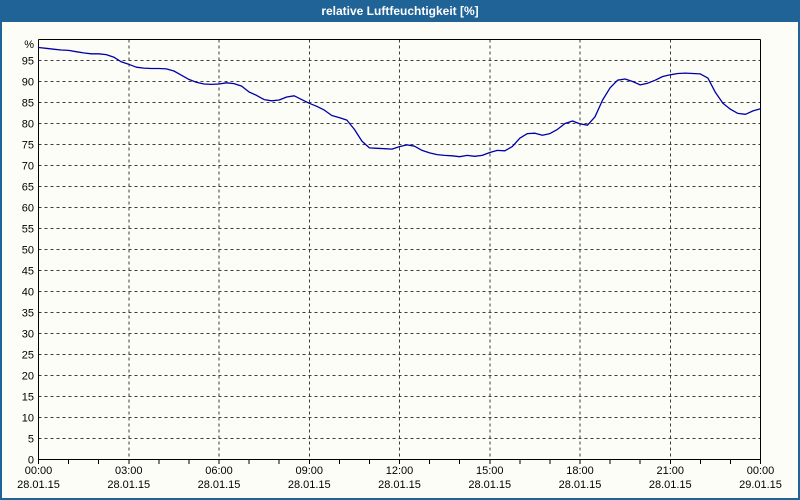  Describe the element at coordinates (399, 461) in the screenshot. I see `x-axis-ticks` at that location.